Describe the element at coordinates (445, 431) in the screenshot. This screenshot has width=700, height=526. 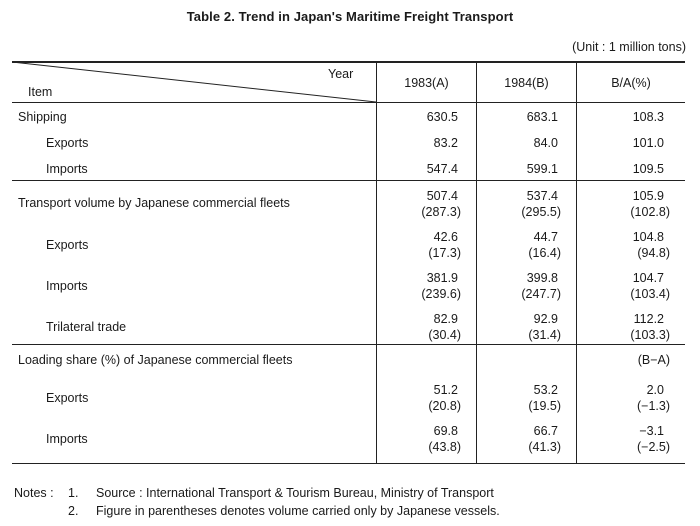
I see `value-1983: 69.8` at that location.